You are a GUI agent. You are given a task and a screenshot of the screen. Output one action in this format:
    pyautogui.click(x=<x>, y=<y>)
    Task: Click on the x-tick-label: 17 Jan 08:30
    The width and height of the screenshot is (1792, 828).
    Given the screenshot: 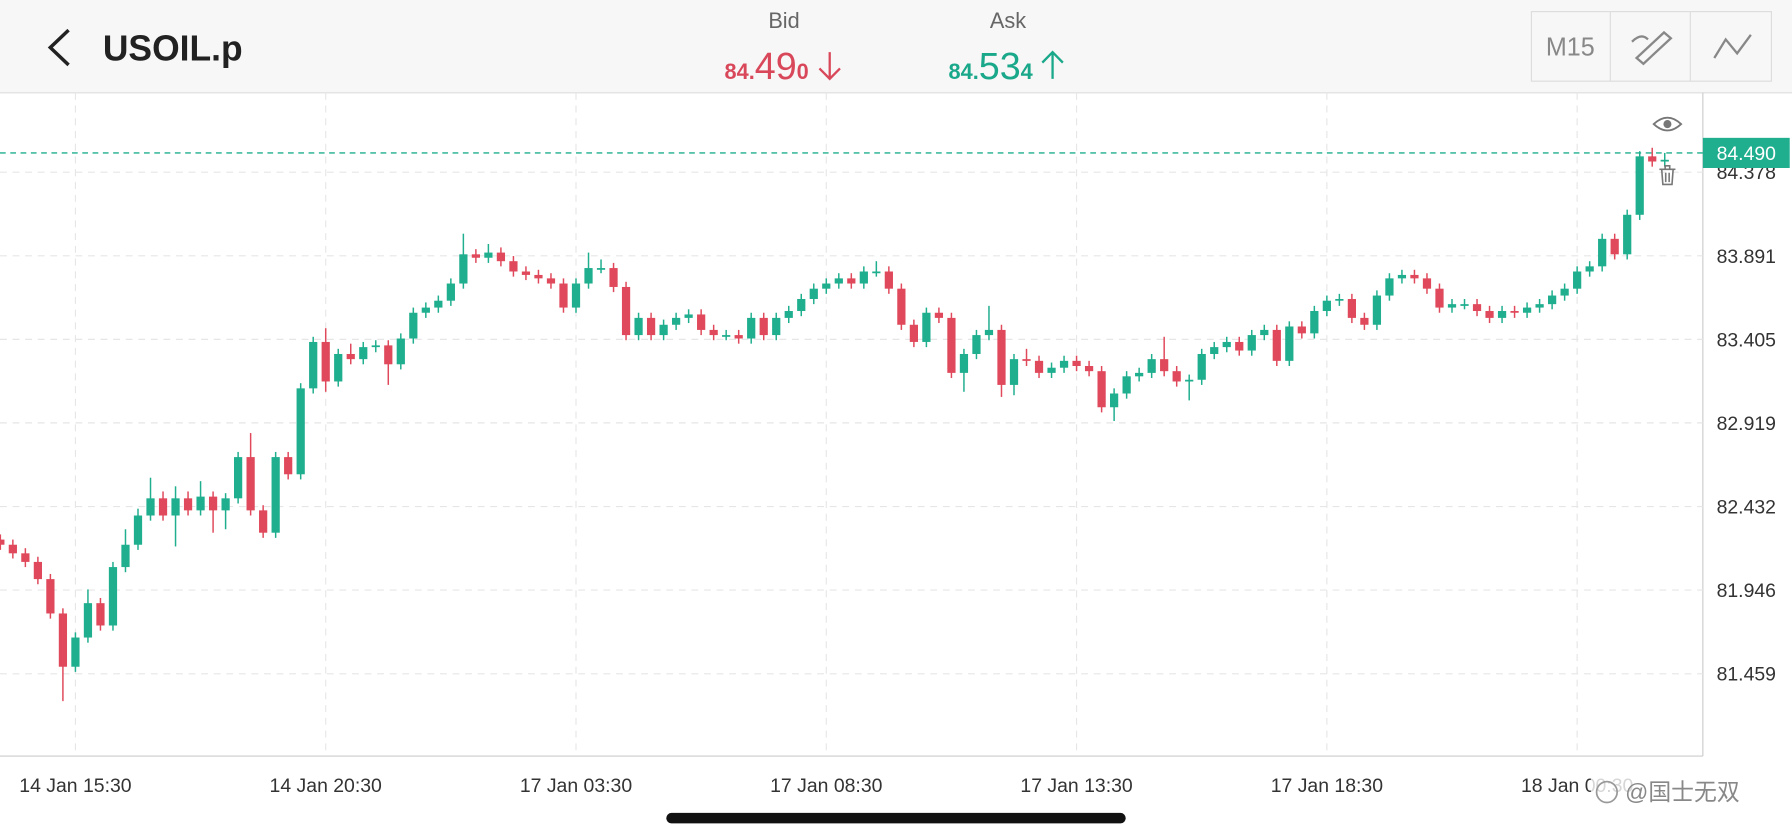 What is the action you would take?
    pyautogui.click(x=826, y=786)
    